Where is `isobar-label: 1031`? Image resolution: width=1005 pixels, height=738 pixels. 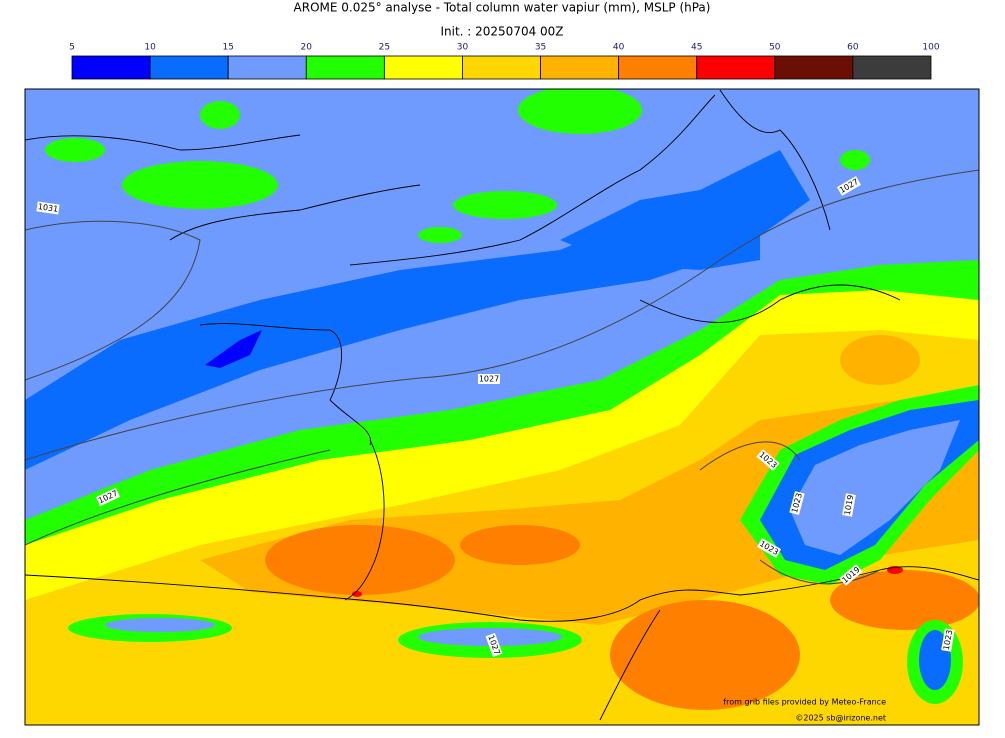 isobar-label: 1031 is located at coordinates (48, 208).